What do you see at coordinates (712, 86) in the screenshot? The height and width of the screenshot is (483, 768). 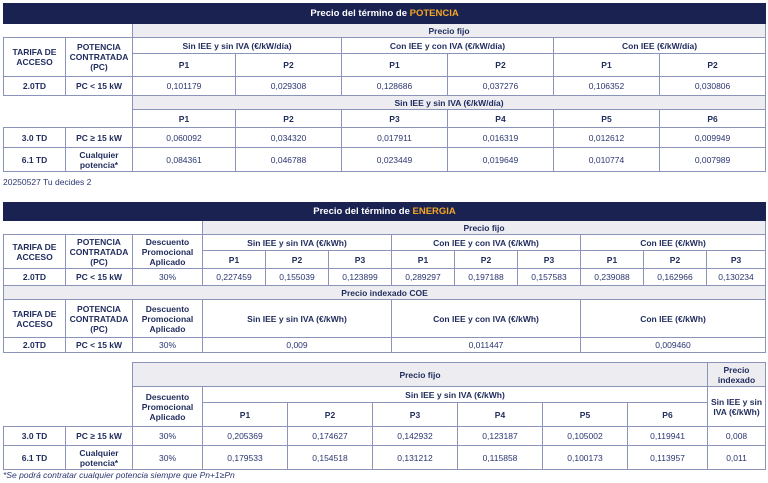 I see `value-cell: 0,030806` at bounding box center [712, 86].